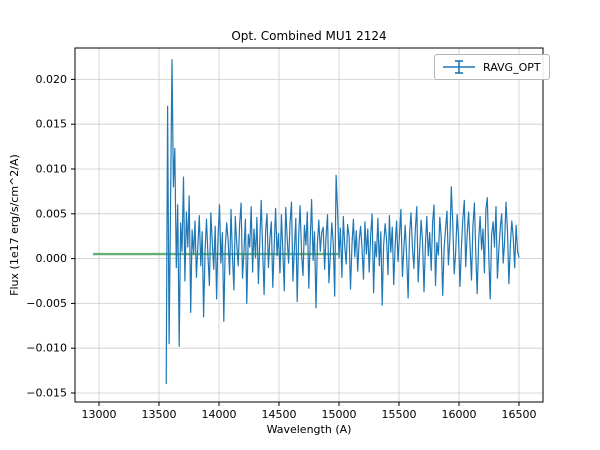 The width and height of the screenshot is (600, 450). I want to click on x-axis-label: Wavelength (A), so click(309, 429).